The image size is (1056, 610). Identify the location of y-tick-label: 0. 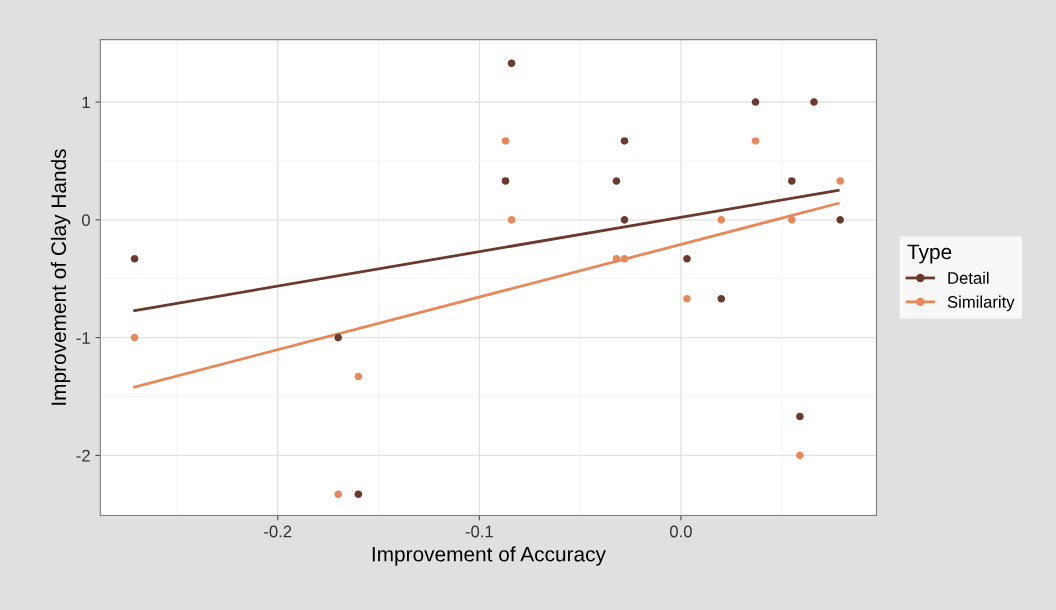
(85, 220).